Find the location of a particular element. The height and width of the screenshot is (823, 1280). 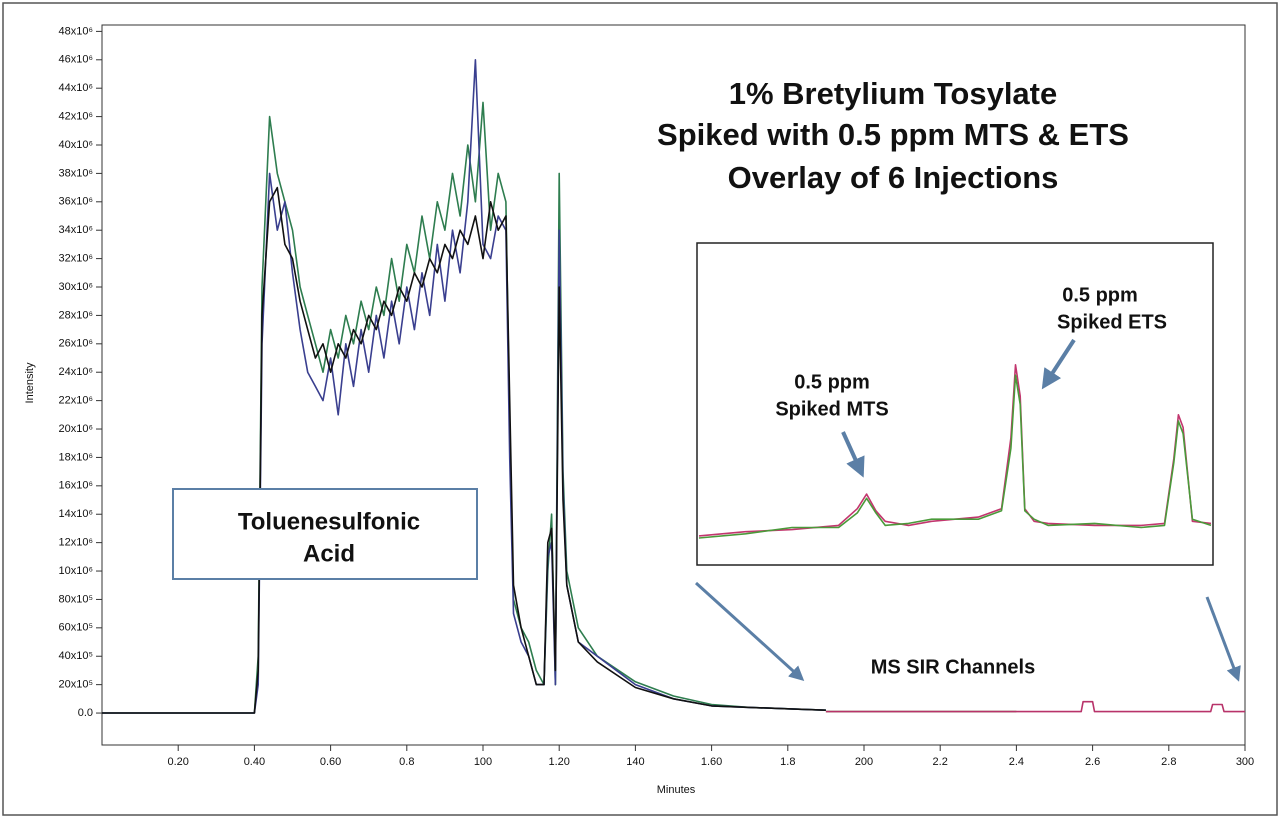

y-tick-label: 80x10⁵ is located at coordinates (75, 599).